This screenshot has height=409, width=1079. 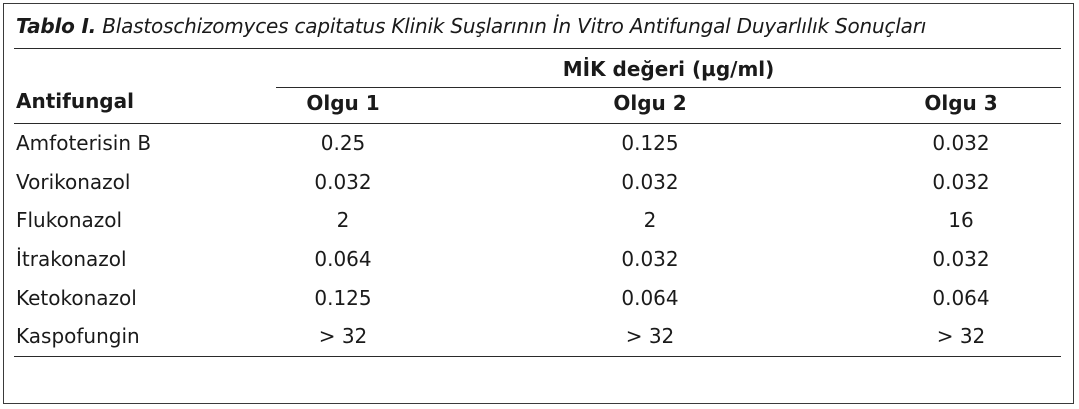 What do you see at coordinates (537, 356) in the screenshot?
I see `bottom-rule` at bounding box center [537, 356].